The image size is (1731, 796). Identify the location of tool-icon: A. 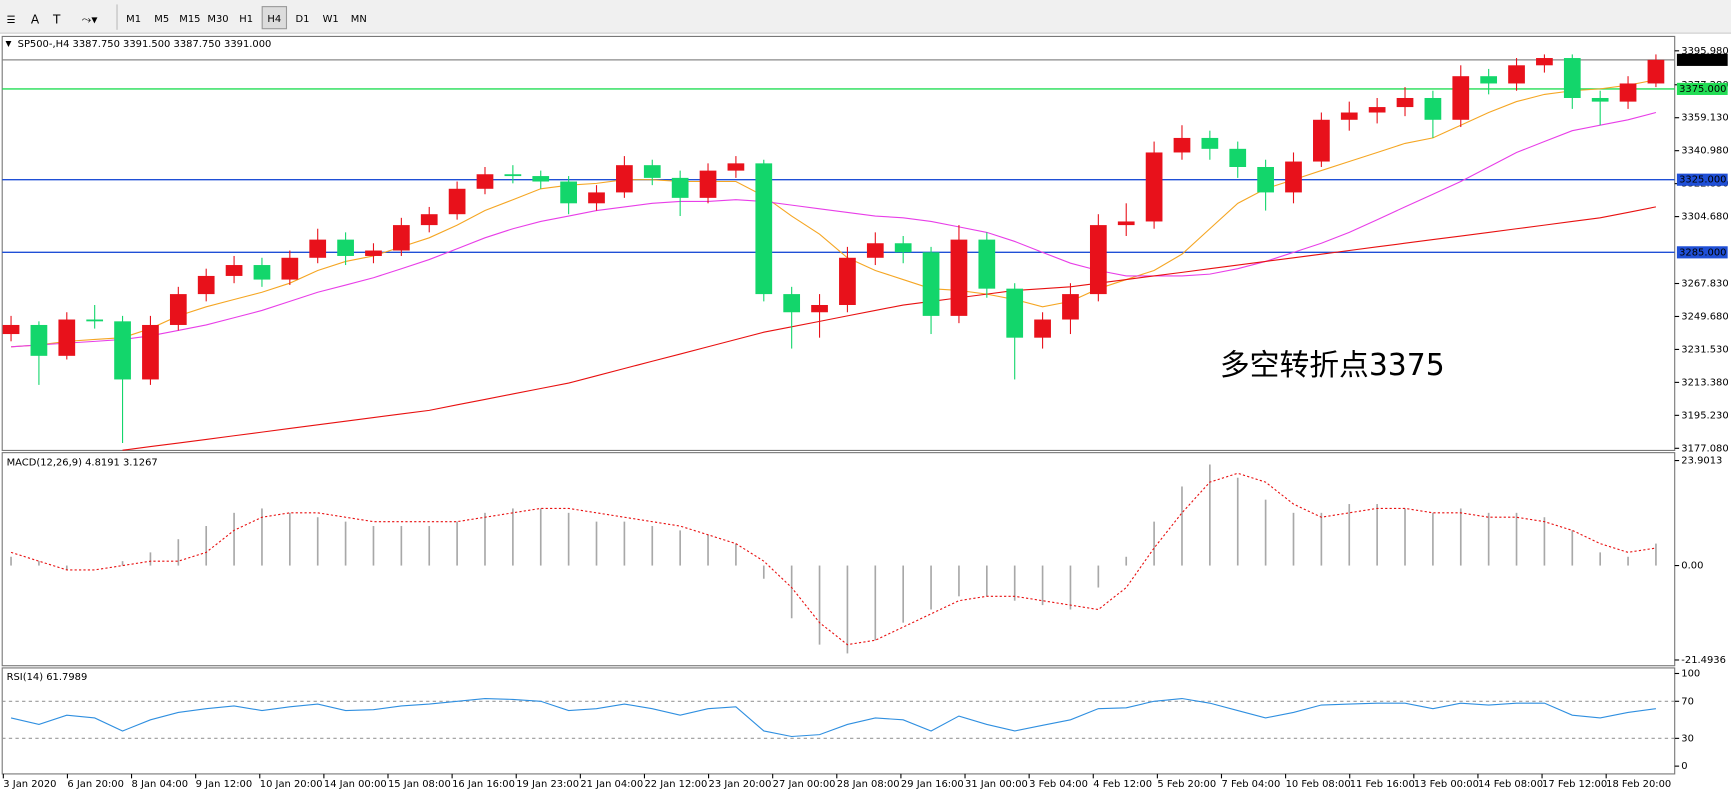
(35, 19).